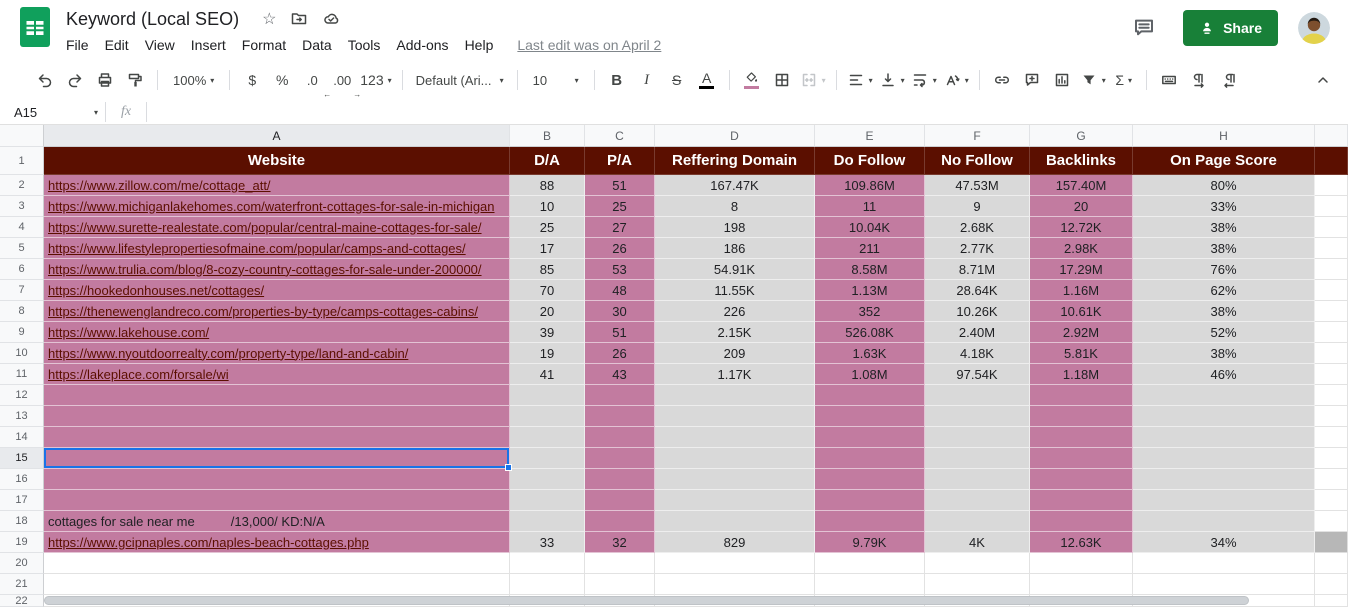  Describe the element at coordinates (547, 395) in the screenshot. I see `cell-B12` at that location.